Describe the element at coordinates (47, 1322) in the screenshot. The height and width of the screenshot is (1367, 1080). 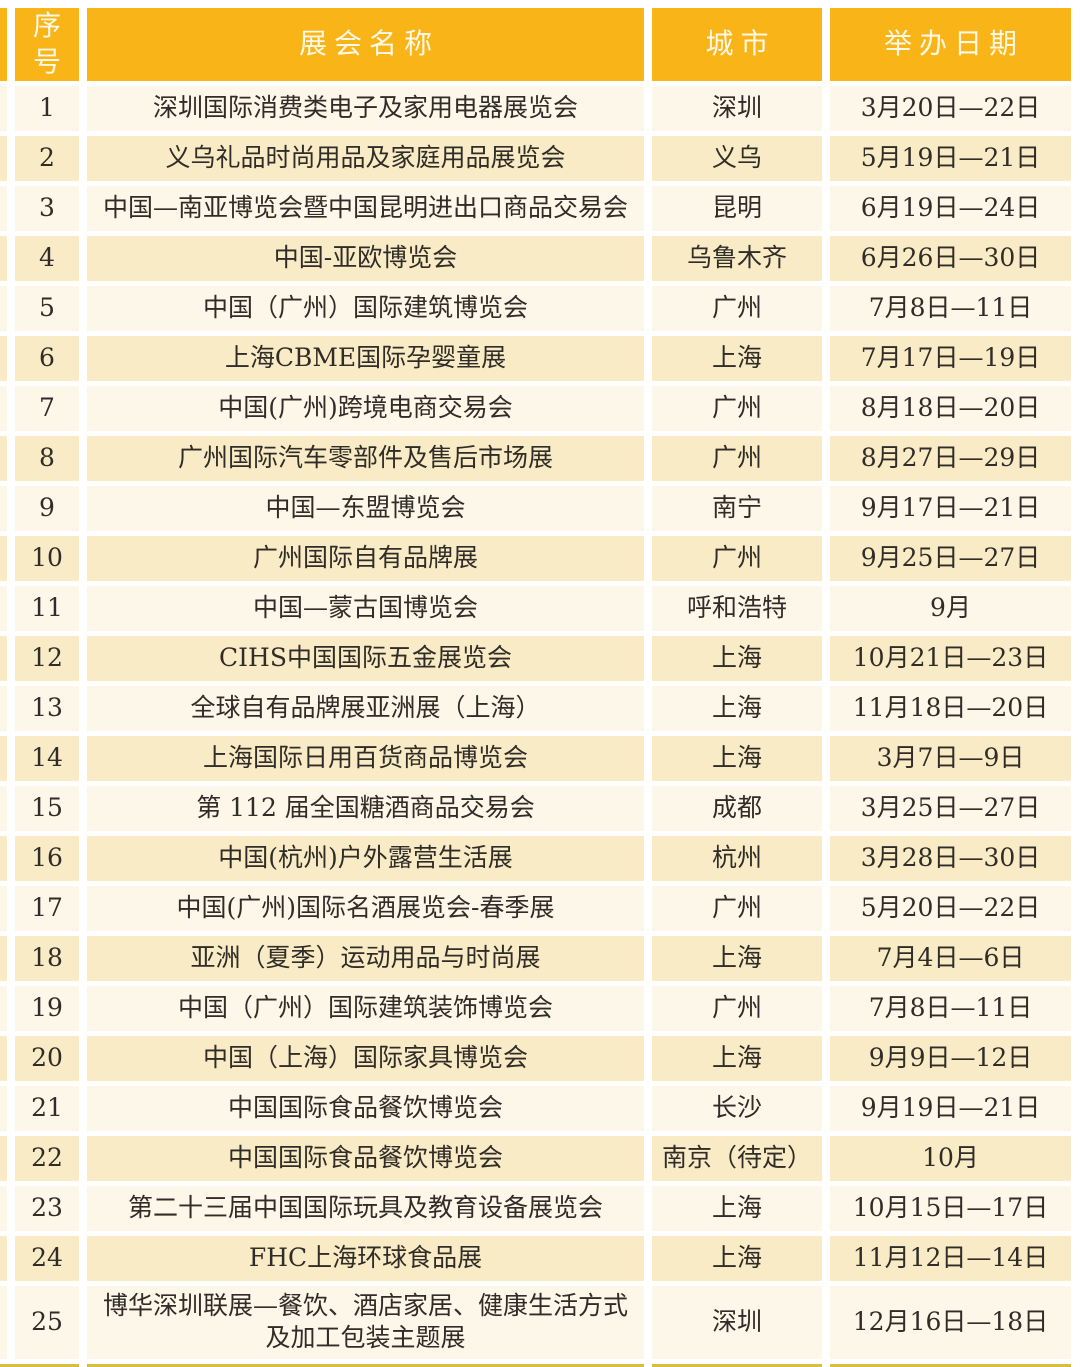
I see `row-number-cell: 25` at that location.